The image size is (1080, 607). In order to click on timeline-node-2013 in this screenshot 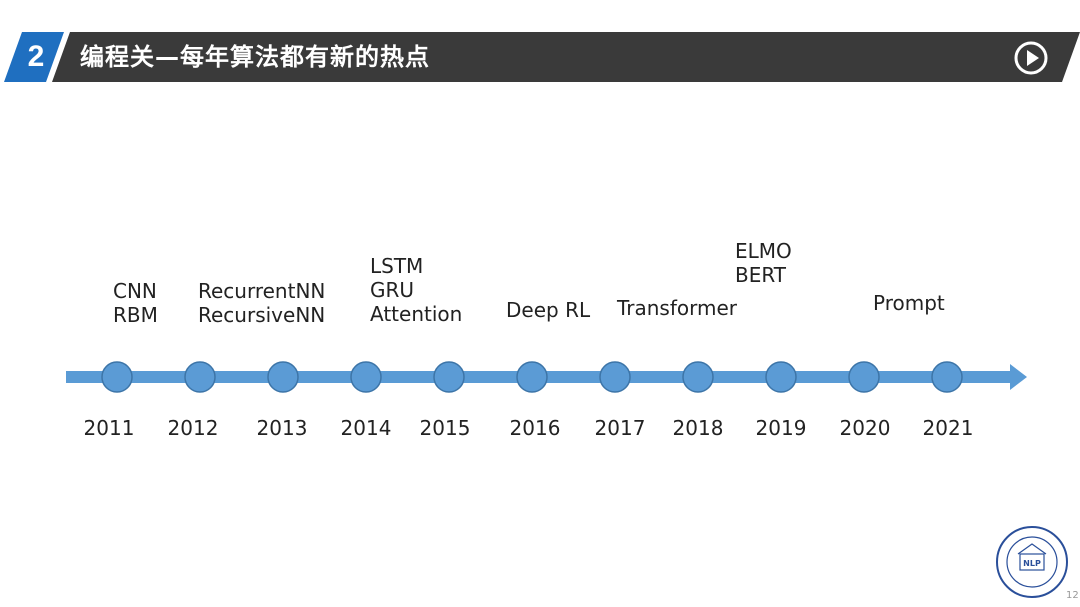, I will do `click(283, 377)`.